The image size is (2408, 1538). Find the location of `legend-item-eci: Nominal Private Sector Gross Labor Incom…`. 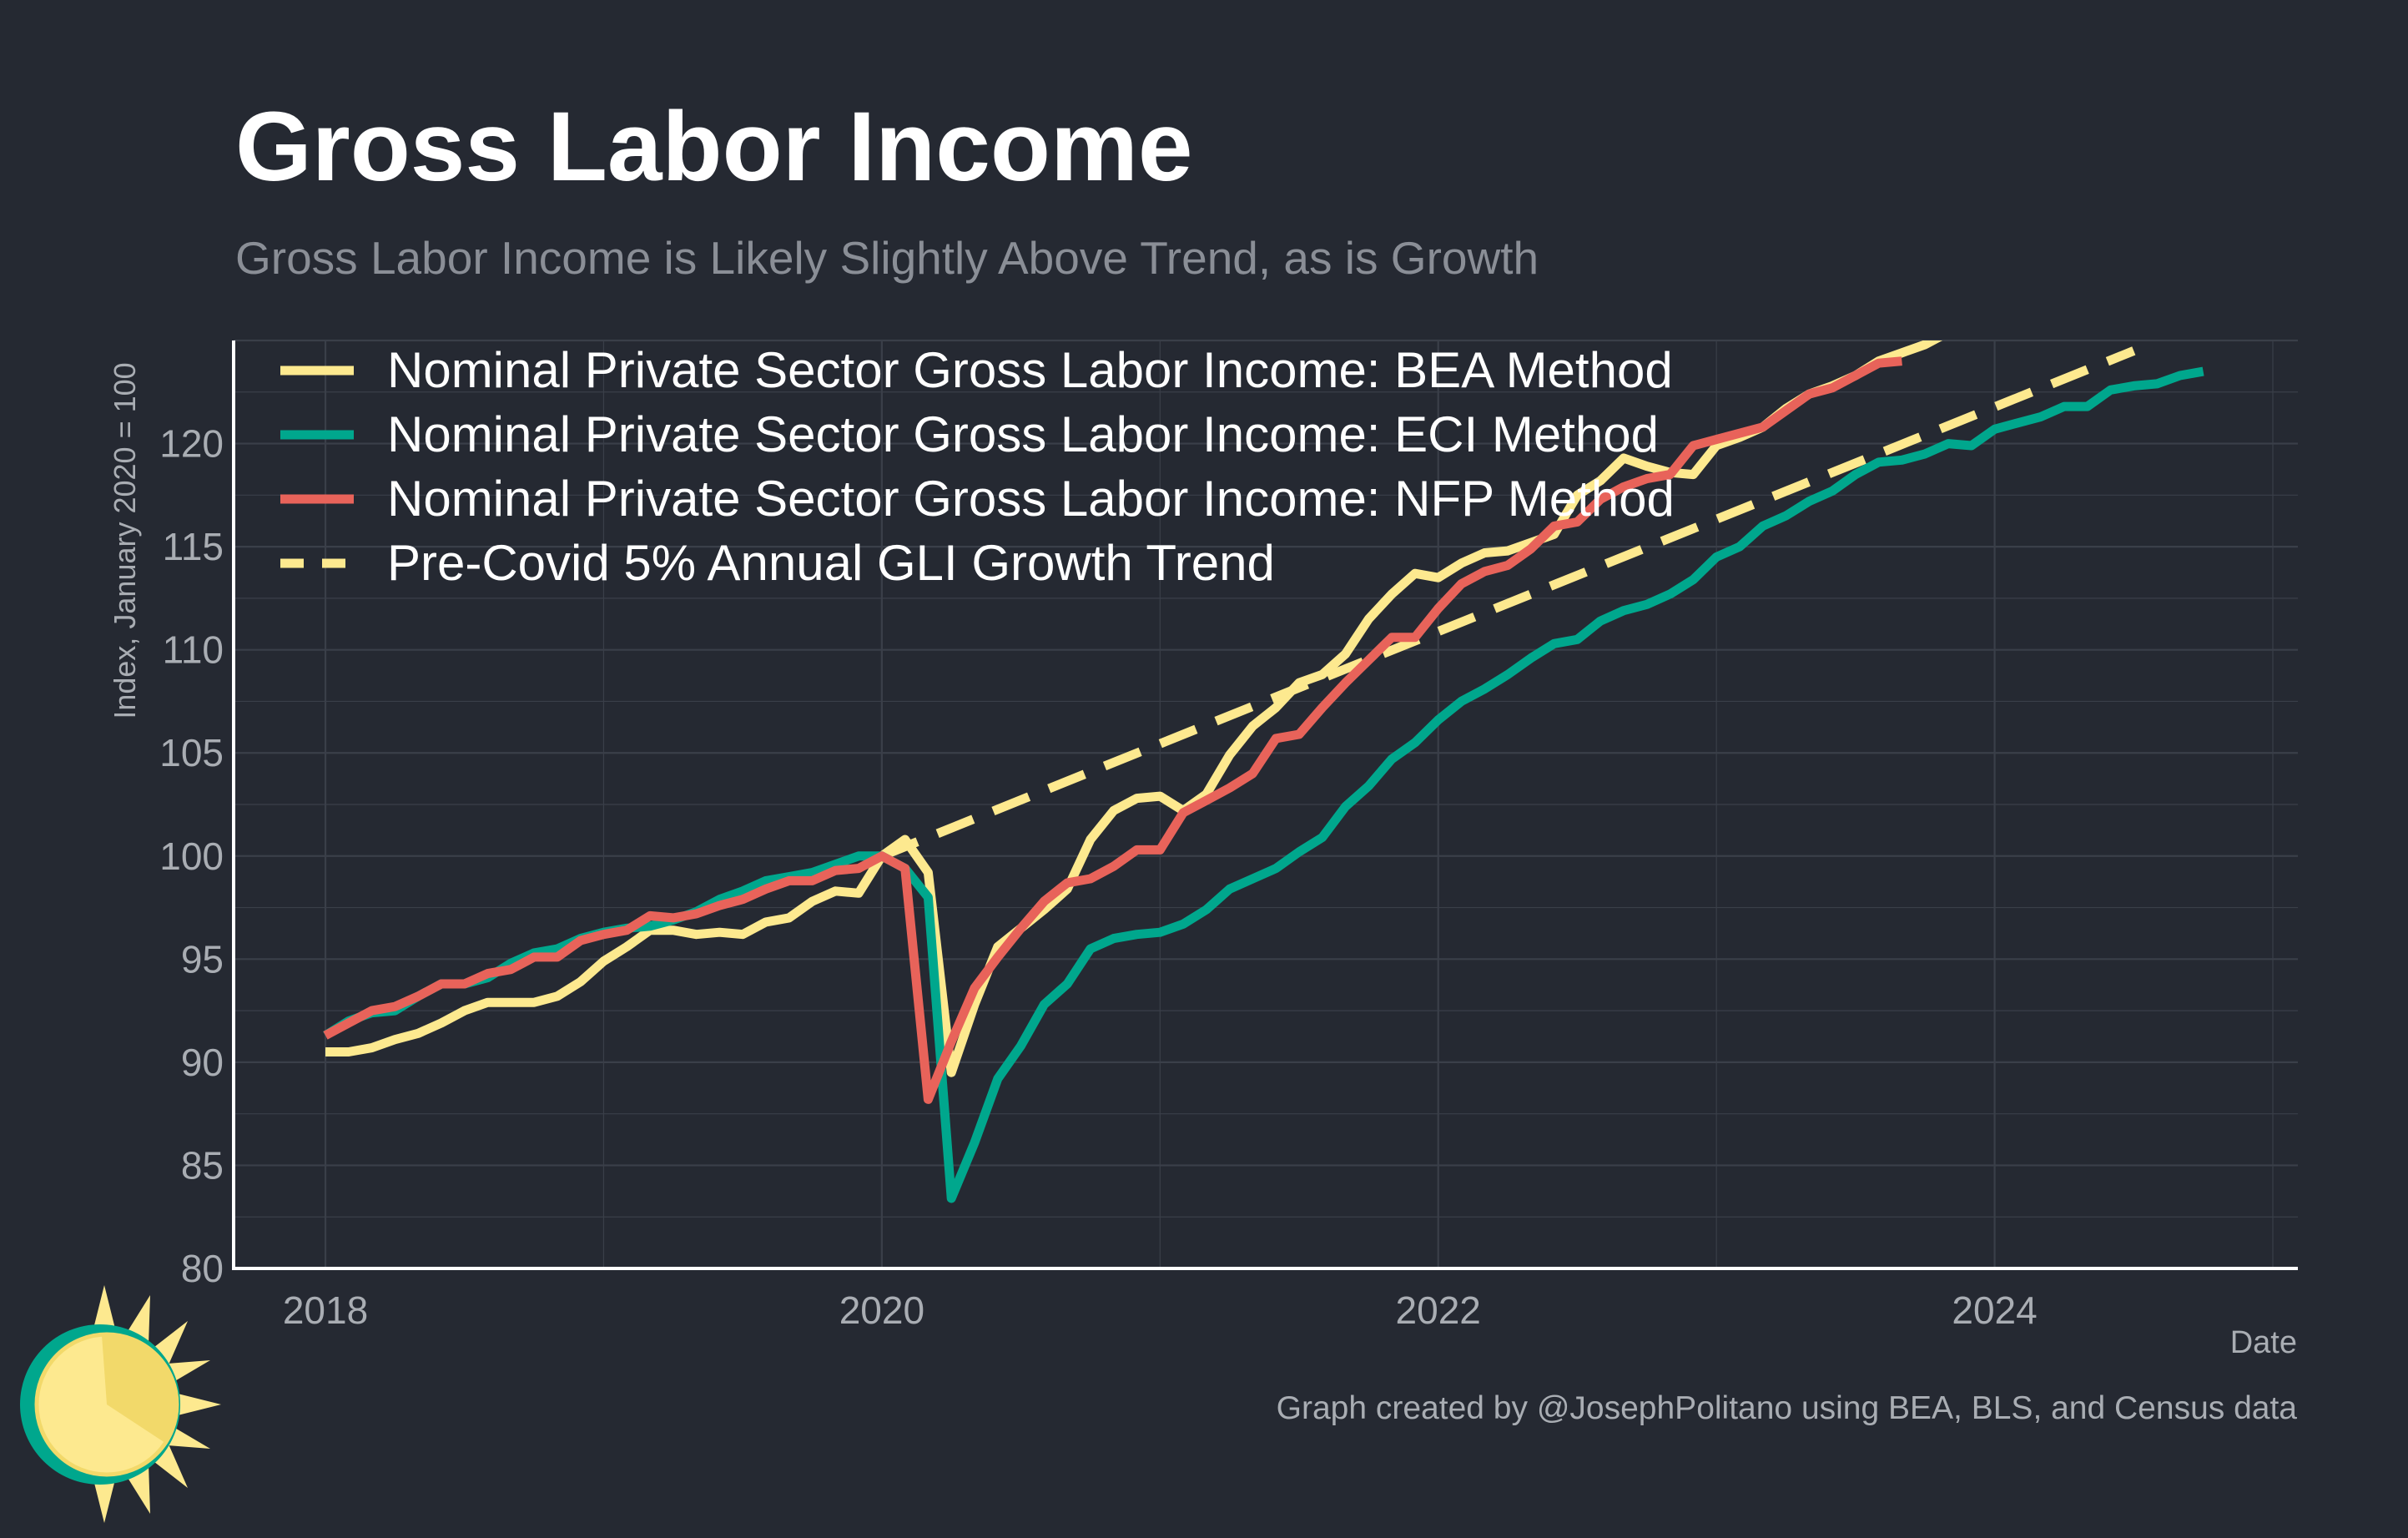

legend-item-eci: Nominal Private Sector Gross Labor Incom… is located at coordinates (969, 434).